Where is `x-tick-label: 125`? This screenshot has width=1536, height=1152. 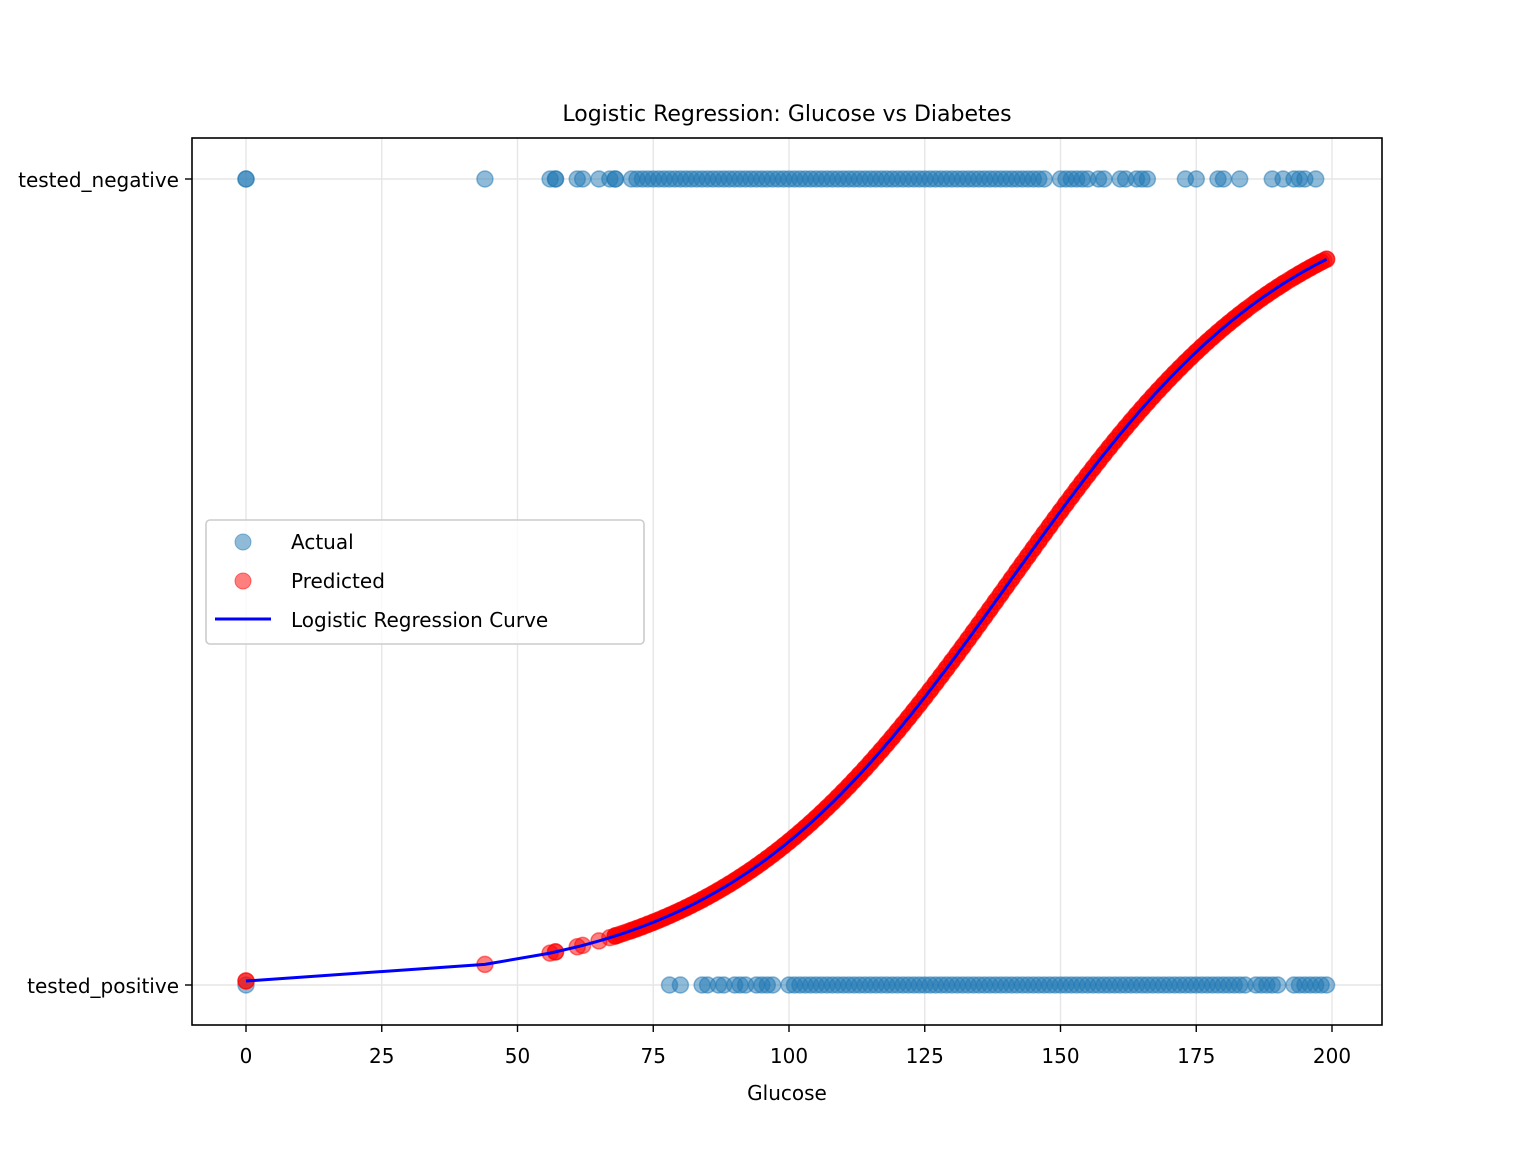
x-tick-label: 125 is located at coordinates (925, 1056).